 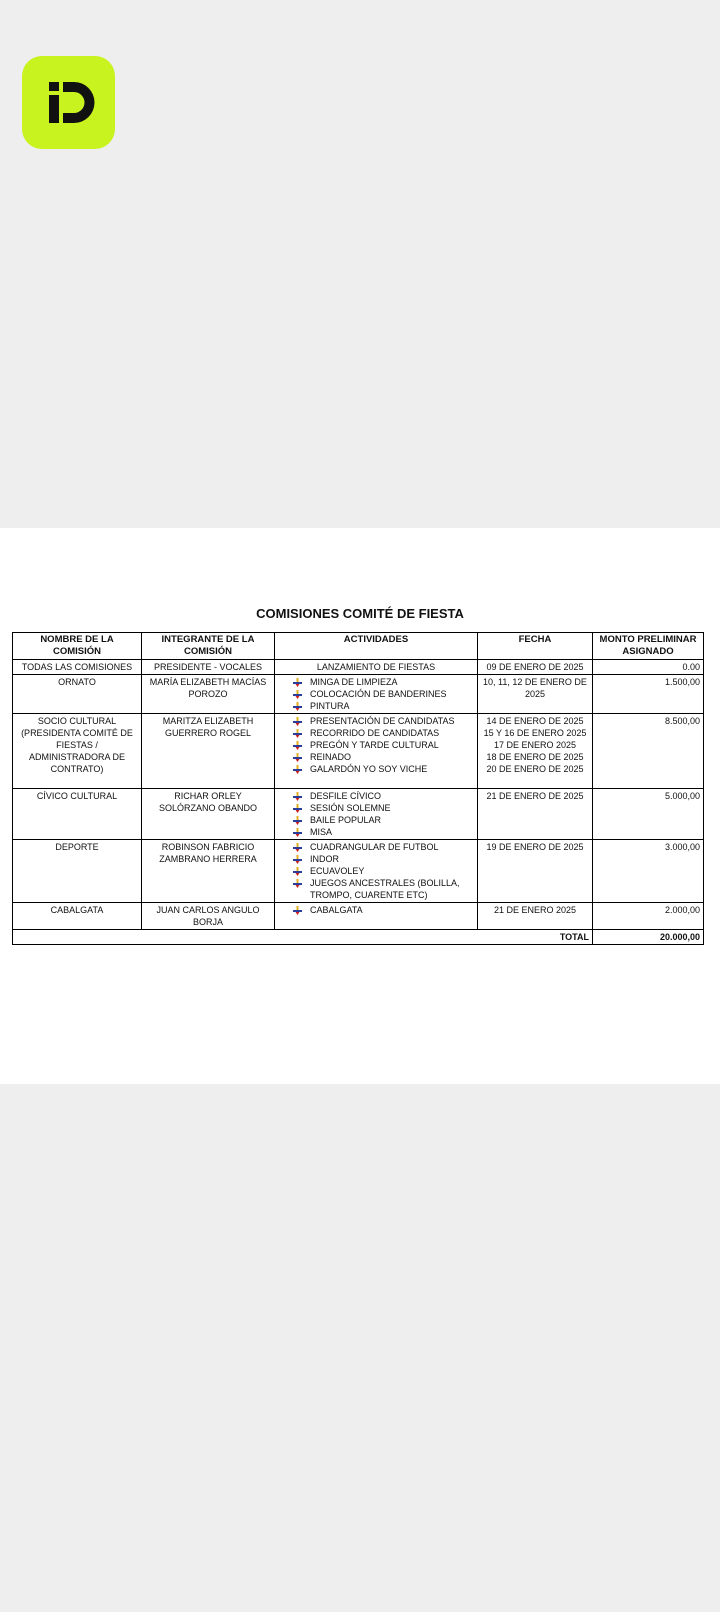 I want to click on cell-fecha: 19 DE ENERO DE 2025, so click(x=535, y=871).